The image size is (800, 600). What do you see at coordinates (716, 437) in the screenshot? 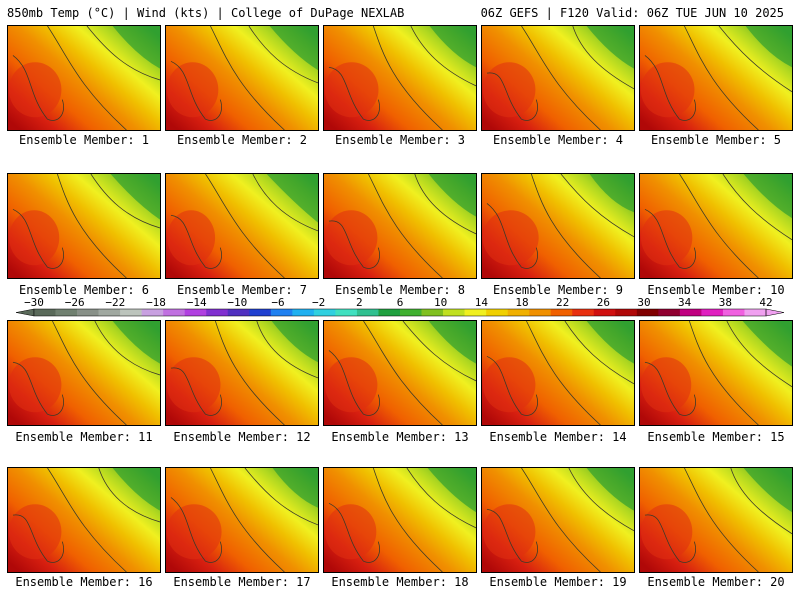
I see `ensemble-member-label: Ensemble Member: 15` at bounding box center [716, 437].